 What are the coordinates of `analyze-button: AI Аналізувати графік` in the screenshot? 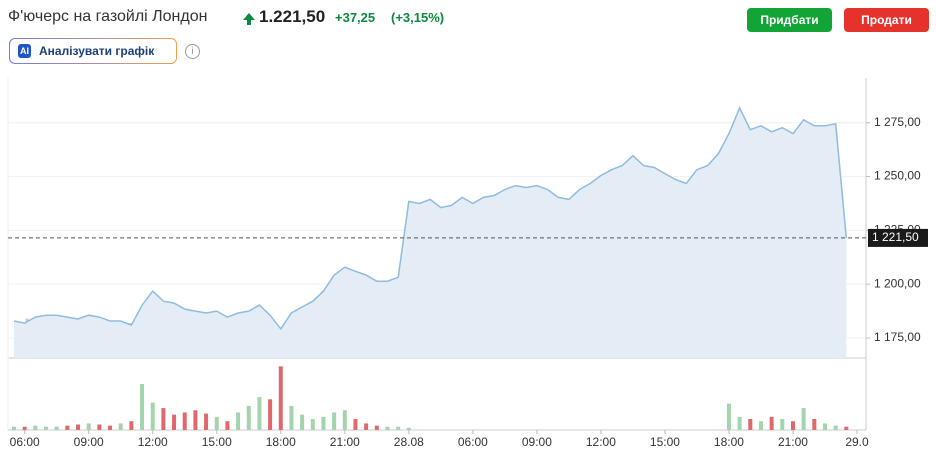 It's located at (93, 51).